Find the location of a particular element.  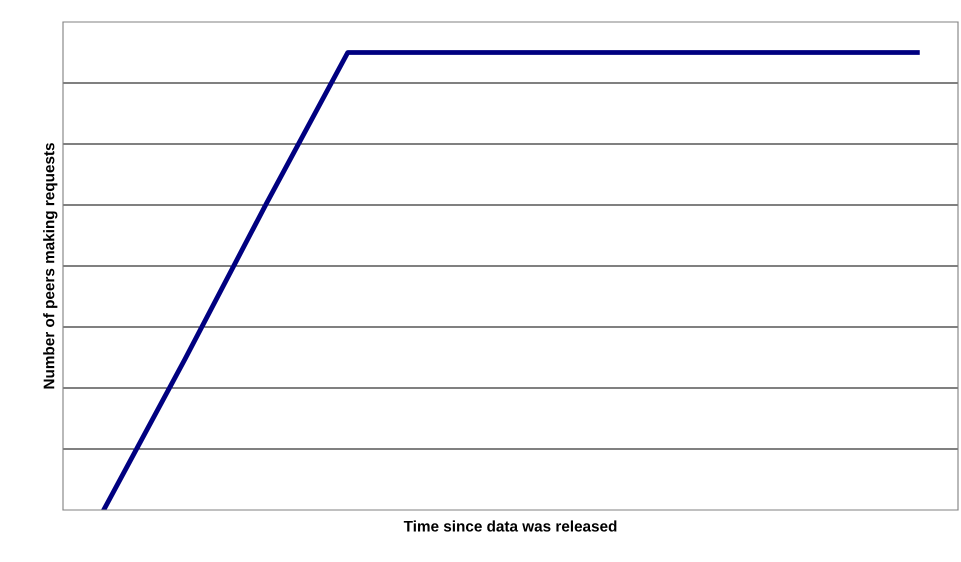

y-axis-title: Number of peers making requests is located at coordinates (50, 266).